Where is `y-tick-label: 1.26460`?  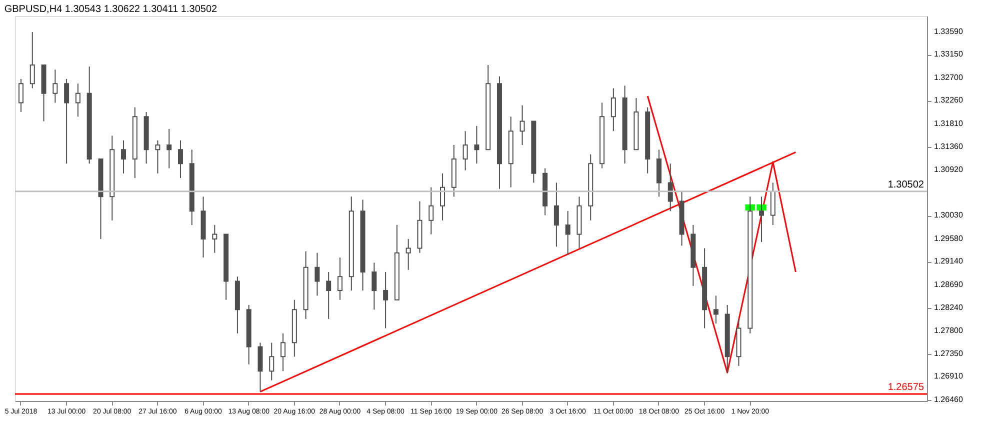
y-tick-label: 1.26460 is located at coordinates (949, 399).